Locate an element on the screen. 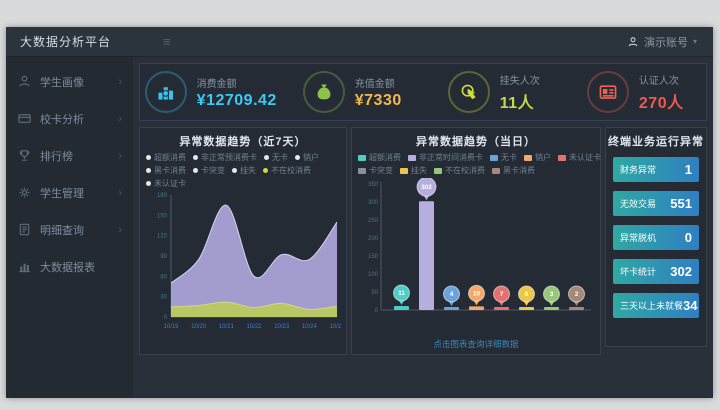  user-name: 演示账号 is located at coordinates (665, 42).